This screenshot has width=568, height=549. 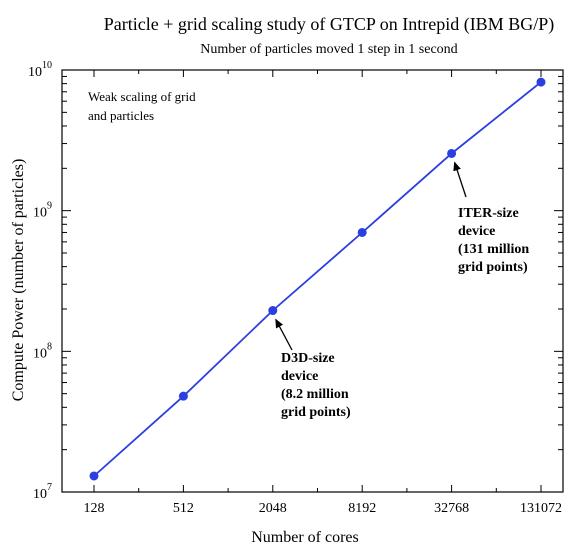 What do you see at coordinates (451, 508) in the screenshot?
I see `x-tick-label: 32768` at bounding box center [451, 508].